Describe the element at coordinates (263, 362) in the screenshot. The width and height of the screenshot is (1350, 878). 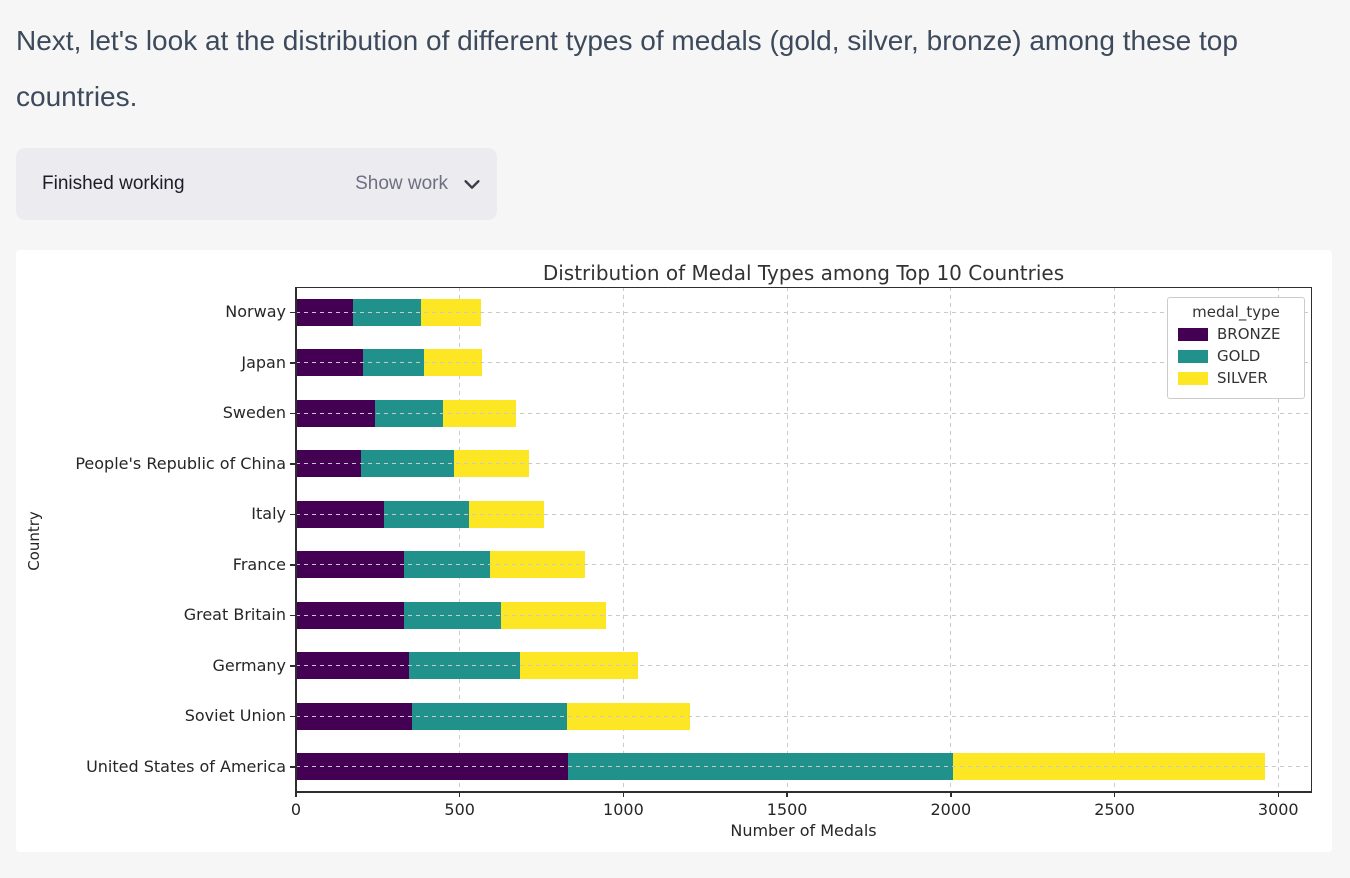
I see `y-tick-label: Japan` at that location.